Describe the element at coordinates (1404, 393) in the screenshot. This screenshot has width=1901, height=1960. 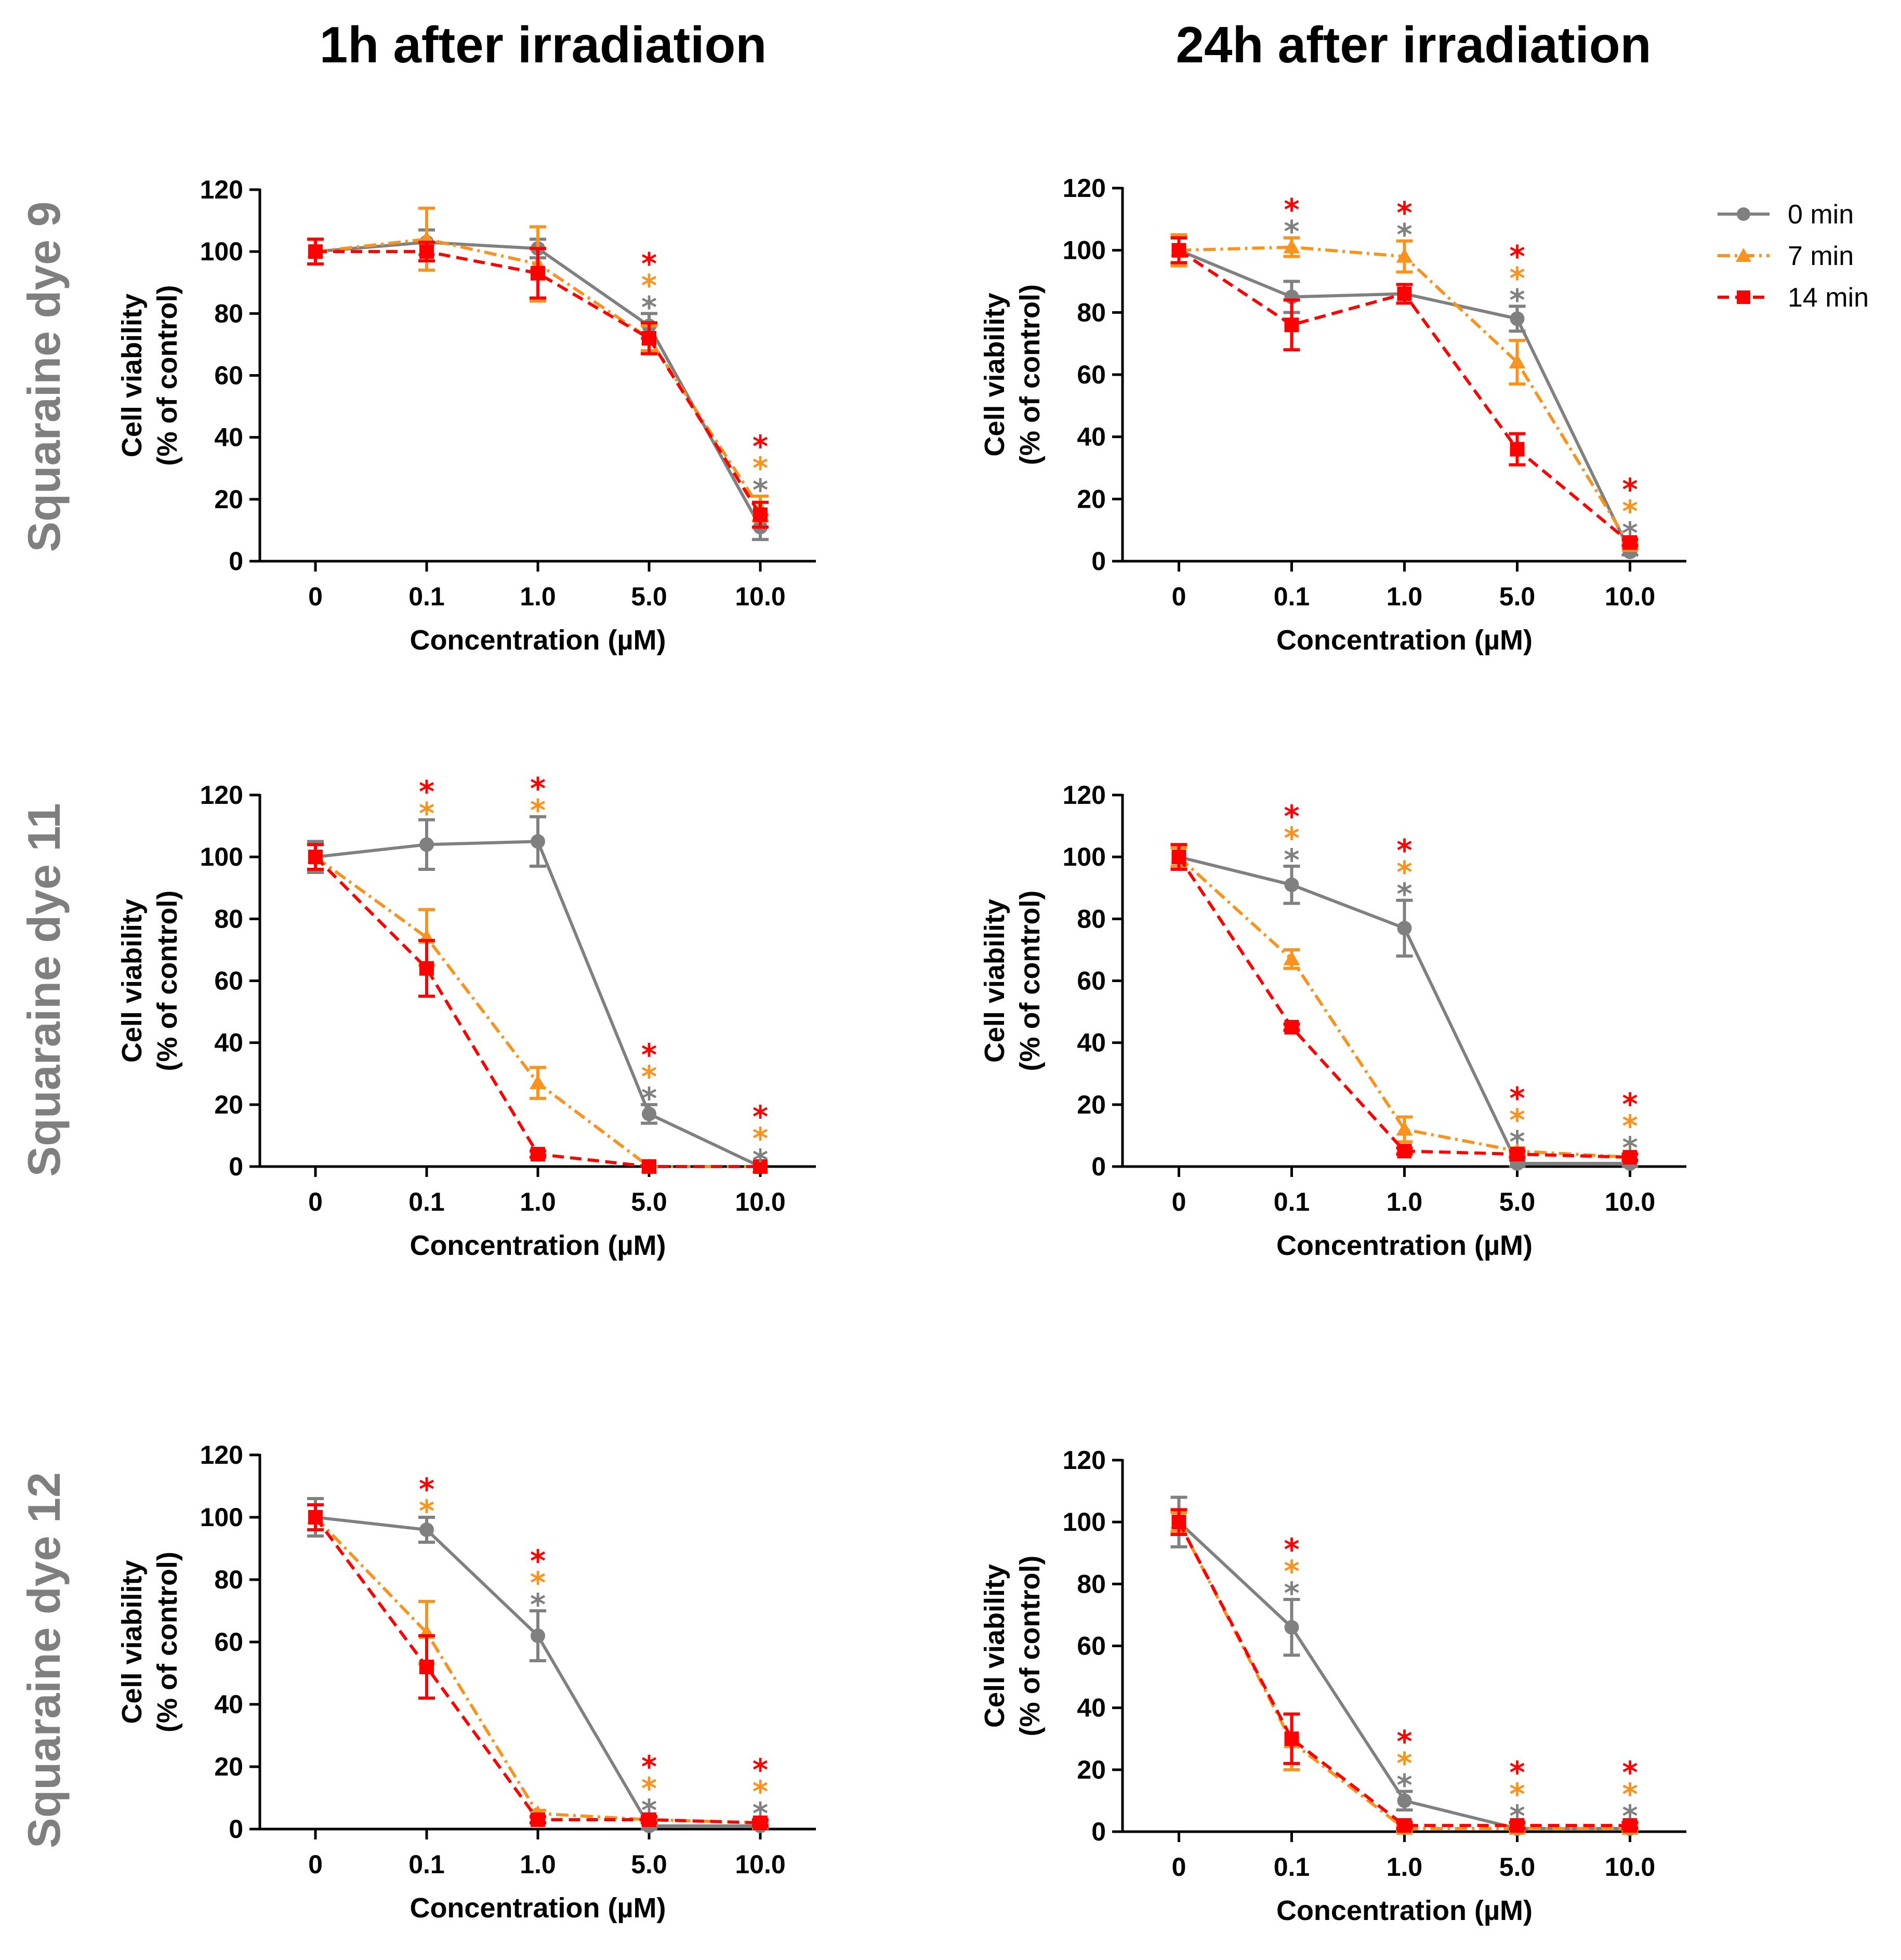
I see `series-14-min` at that location.